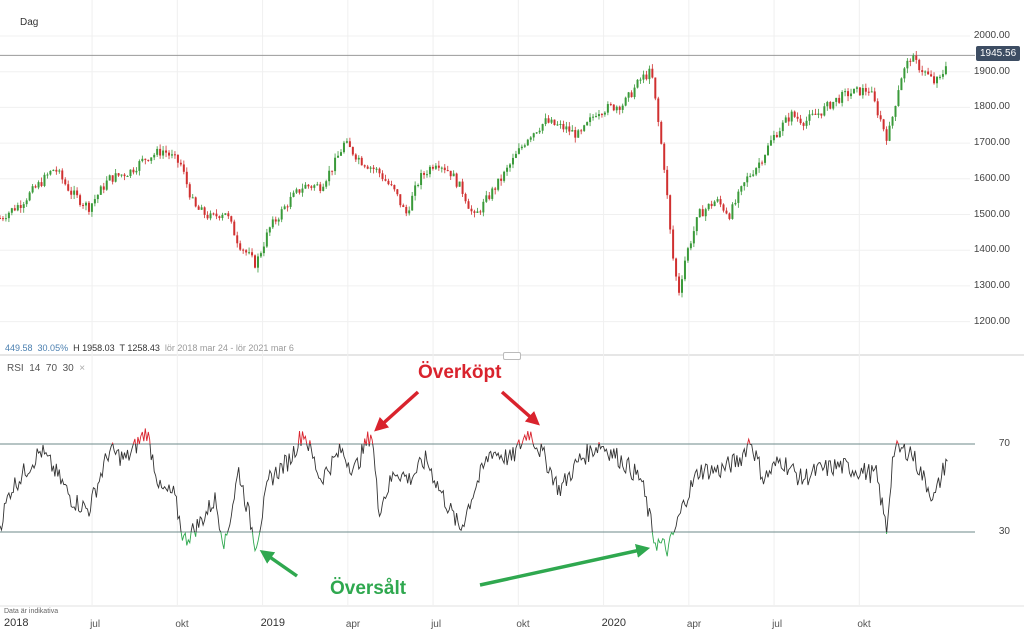  I want to click on overbought-arrow-left, so click(397, 411).